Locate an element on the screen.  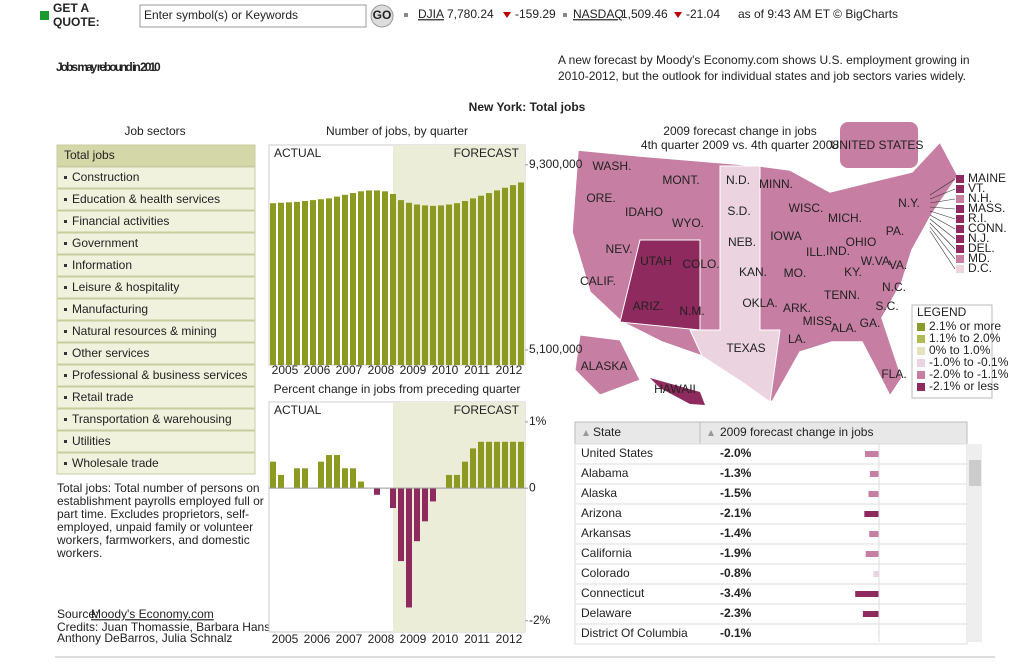
table-header: 2009 forecast change in jobs is located at coordinates (796, 432).